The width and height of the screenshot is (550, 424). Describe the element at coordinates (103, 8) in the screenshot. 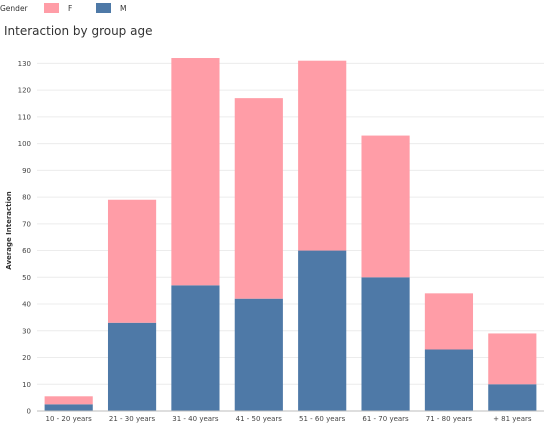

I see `legend-swatch-m` at that location.